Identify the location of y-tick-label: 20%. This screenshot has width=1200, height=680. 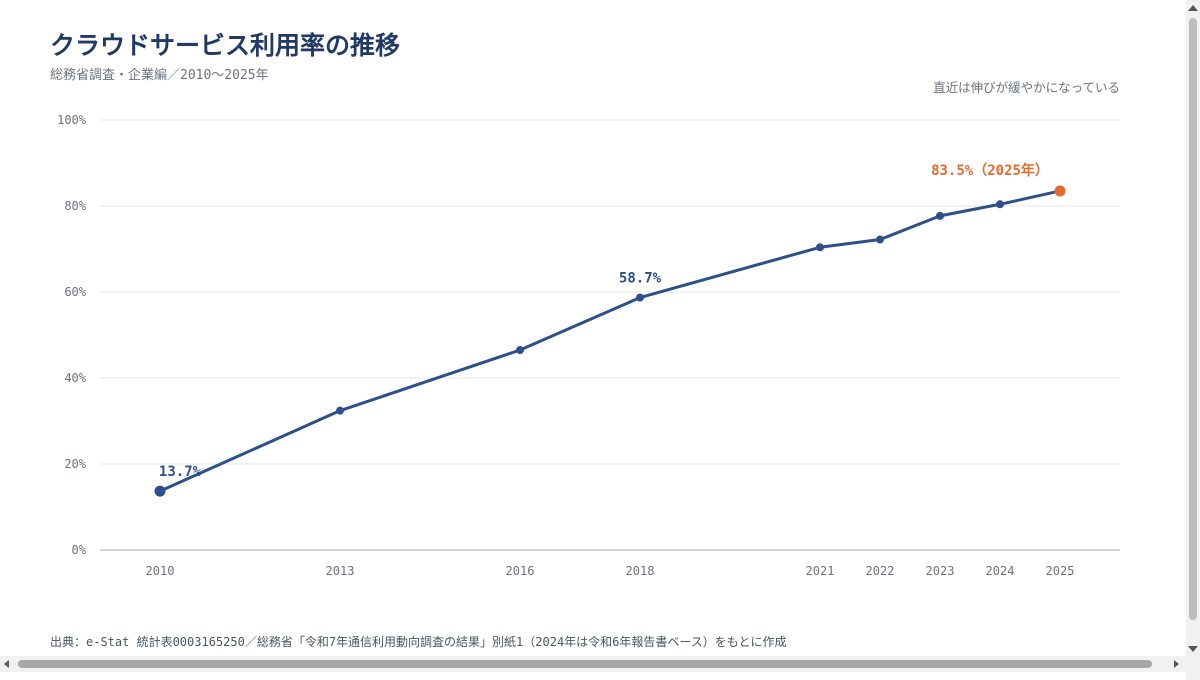
(75, 464).